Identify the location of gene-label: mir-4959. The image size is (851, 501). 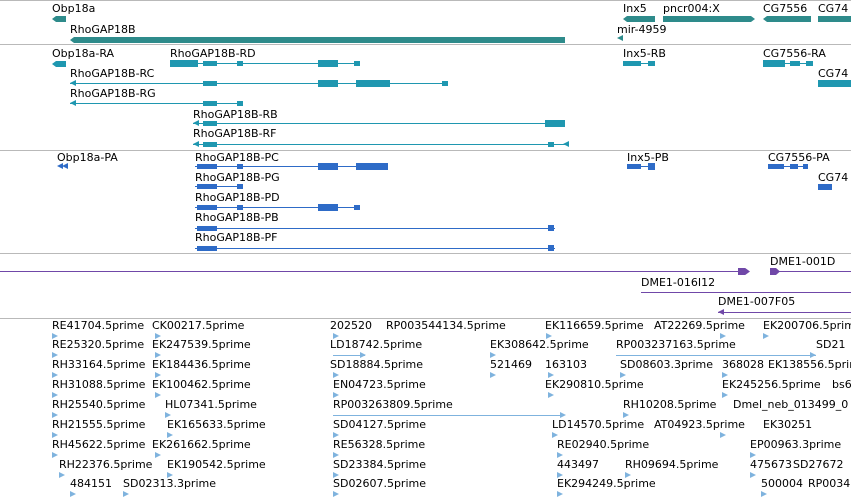
(642, 29).